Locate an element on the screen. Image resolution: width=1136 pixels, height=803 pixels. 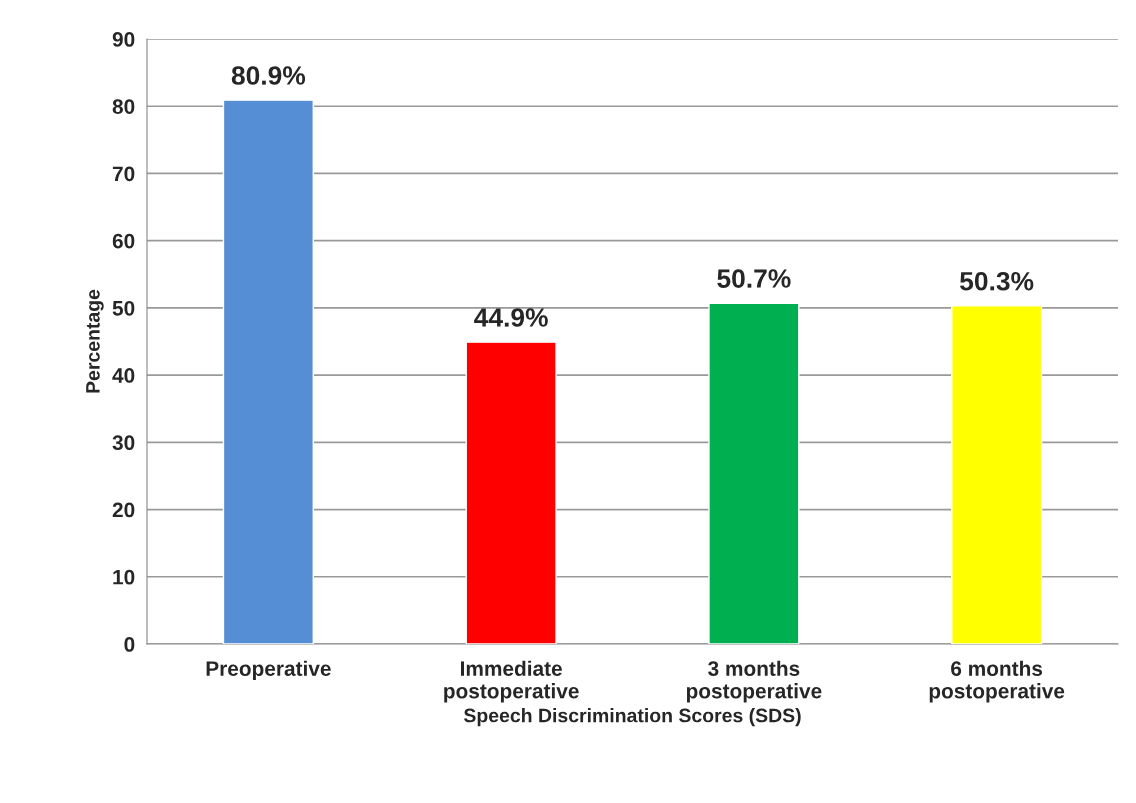
y-tick-label: 20 is located at coordinates (123, 510).